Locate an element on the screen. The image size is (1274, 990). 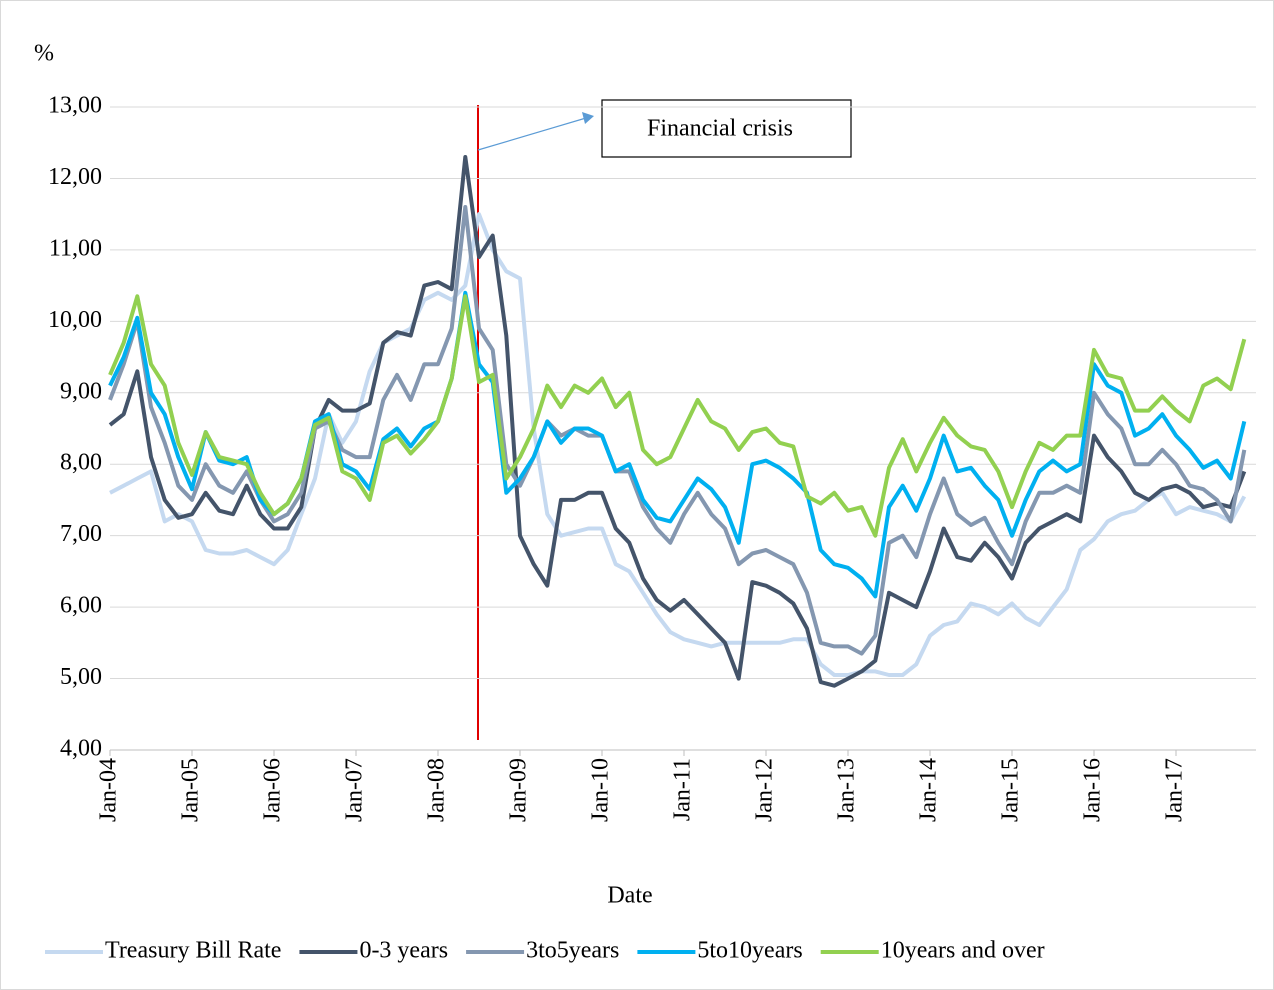
legend-label: 3to5years is located at coordinates (572, 951).